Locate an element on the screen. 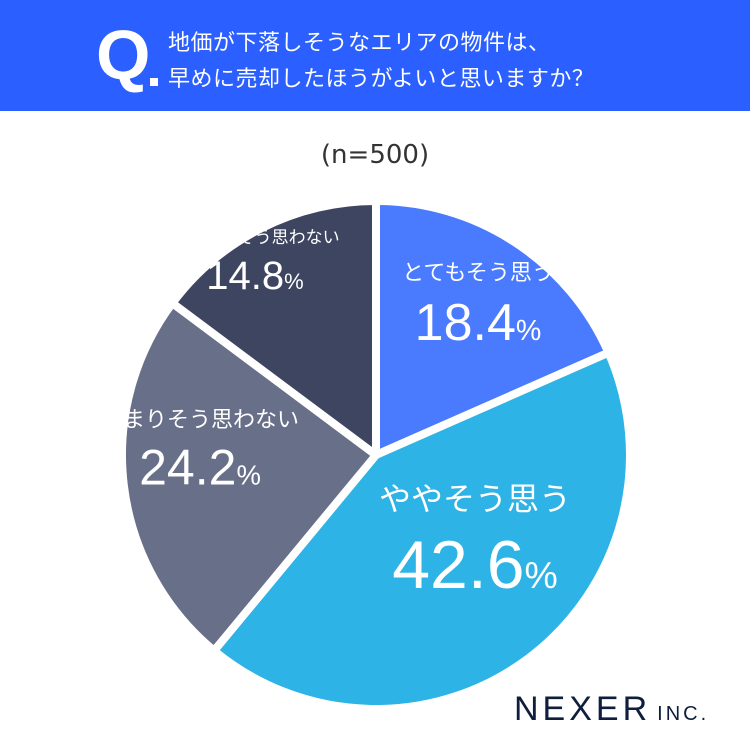 The height and width of the screenshot is (750, 750). slice-label: とてもそう思う is located at coordinates (478, 273).